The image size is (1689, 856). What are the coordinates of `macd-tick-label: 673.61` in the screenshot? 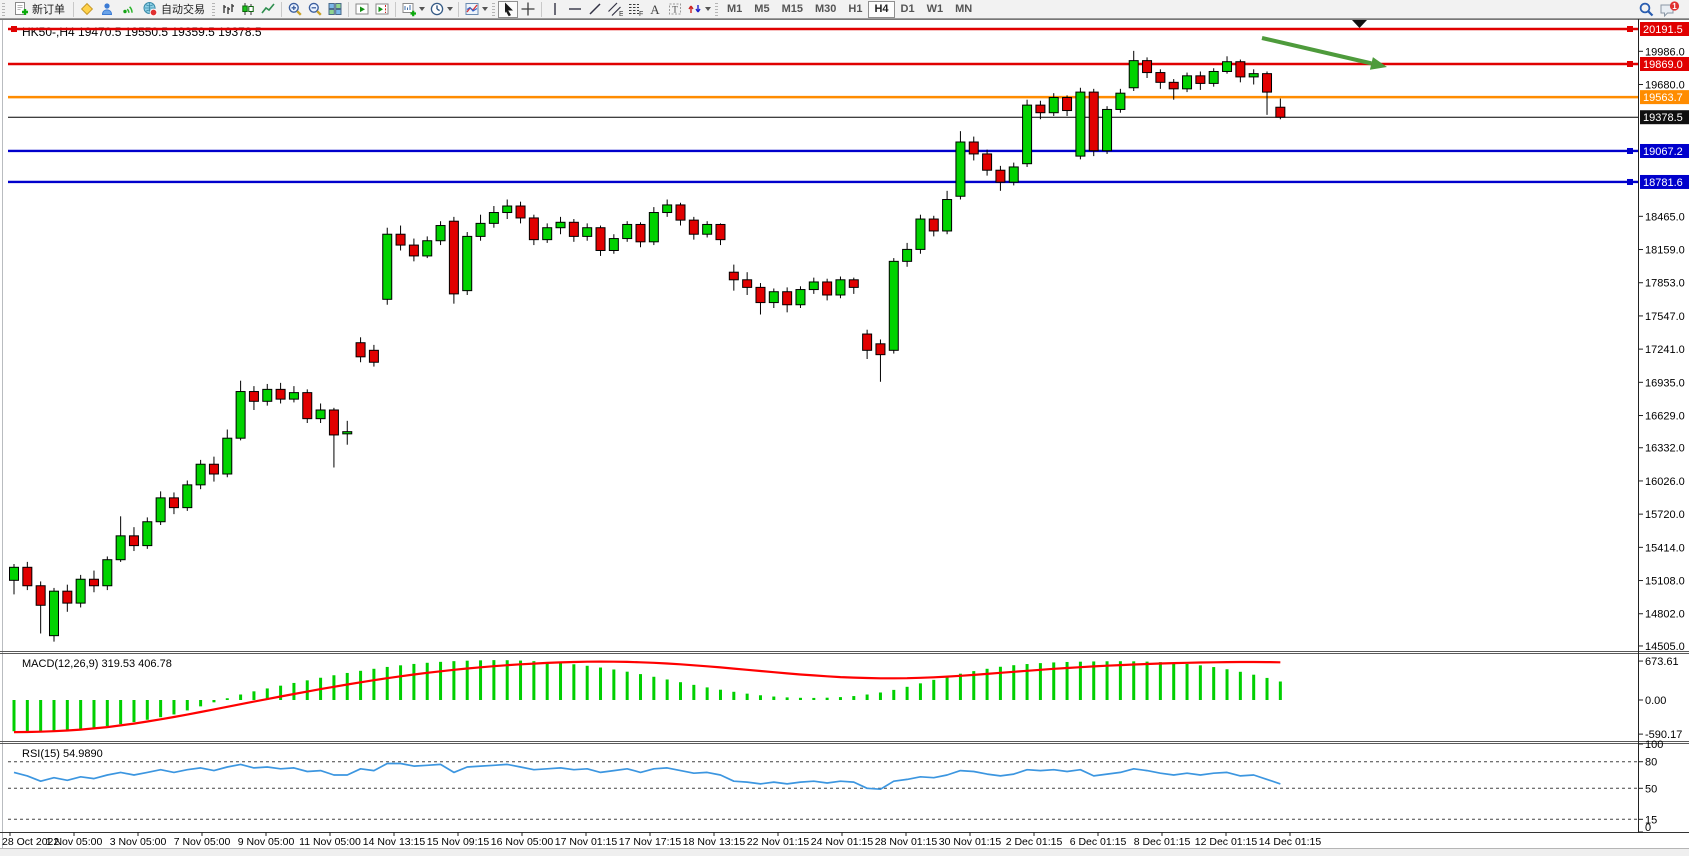 It's located at (1662, 662).